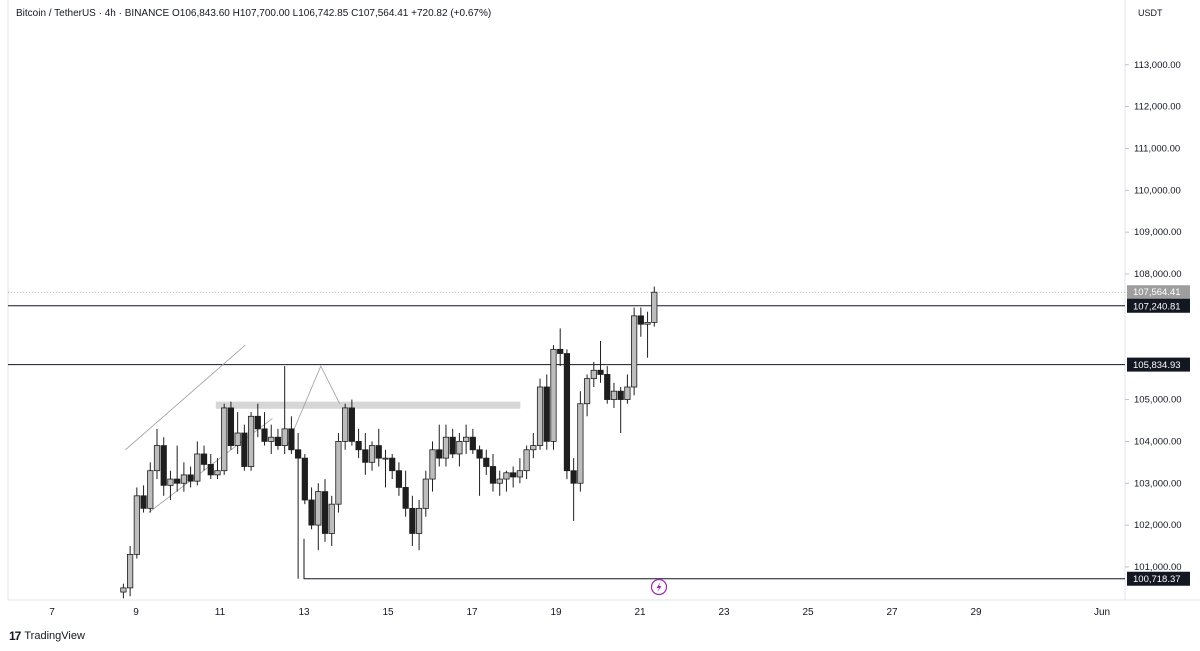 This screenshot has height=651, width=1200. I want to click on currency-label: USDT, so click(1150, 13).